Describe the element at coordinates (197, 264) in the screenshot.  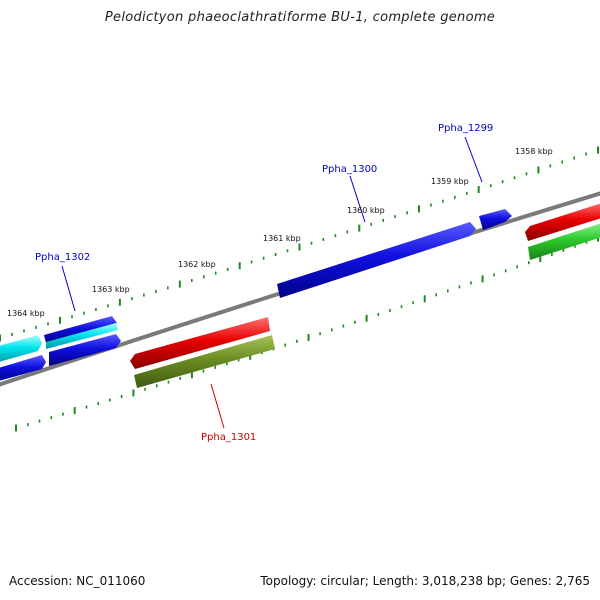
I see `scale-label-1362: 1362 kbp` at that location.